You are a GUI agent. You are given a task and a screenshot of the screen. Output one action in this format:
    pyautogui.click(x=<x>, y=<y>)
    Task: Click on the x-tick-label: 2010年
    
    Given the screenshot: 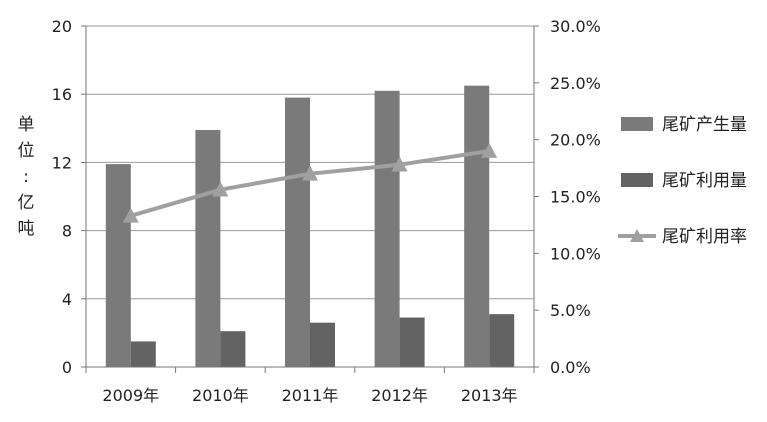 What is the action you would take?
    pyautogui.click(x=220, y=395)
    